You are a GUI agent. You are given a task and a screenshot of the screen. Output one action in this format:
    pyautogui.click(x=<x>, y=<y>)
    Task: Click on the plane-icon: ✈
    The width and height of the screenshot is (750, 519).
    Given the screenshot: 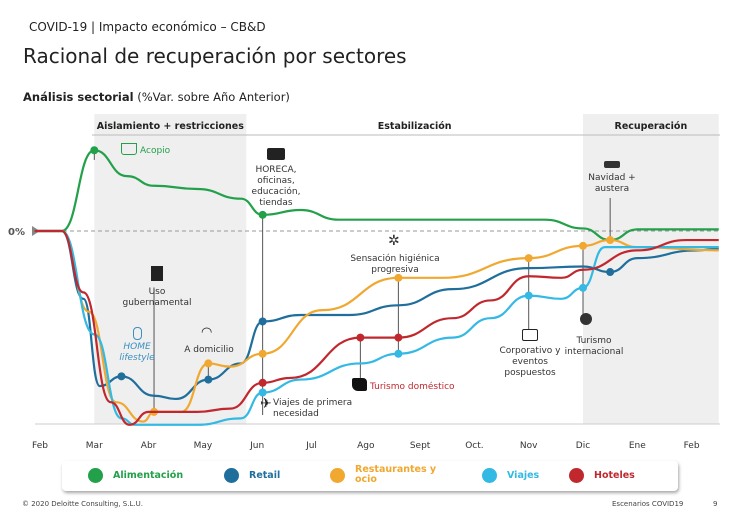 What is the action you would take?
    pyautogui.click(x=266, y=404)
    